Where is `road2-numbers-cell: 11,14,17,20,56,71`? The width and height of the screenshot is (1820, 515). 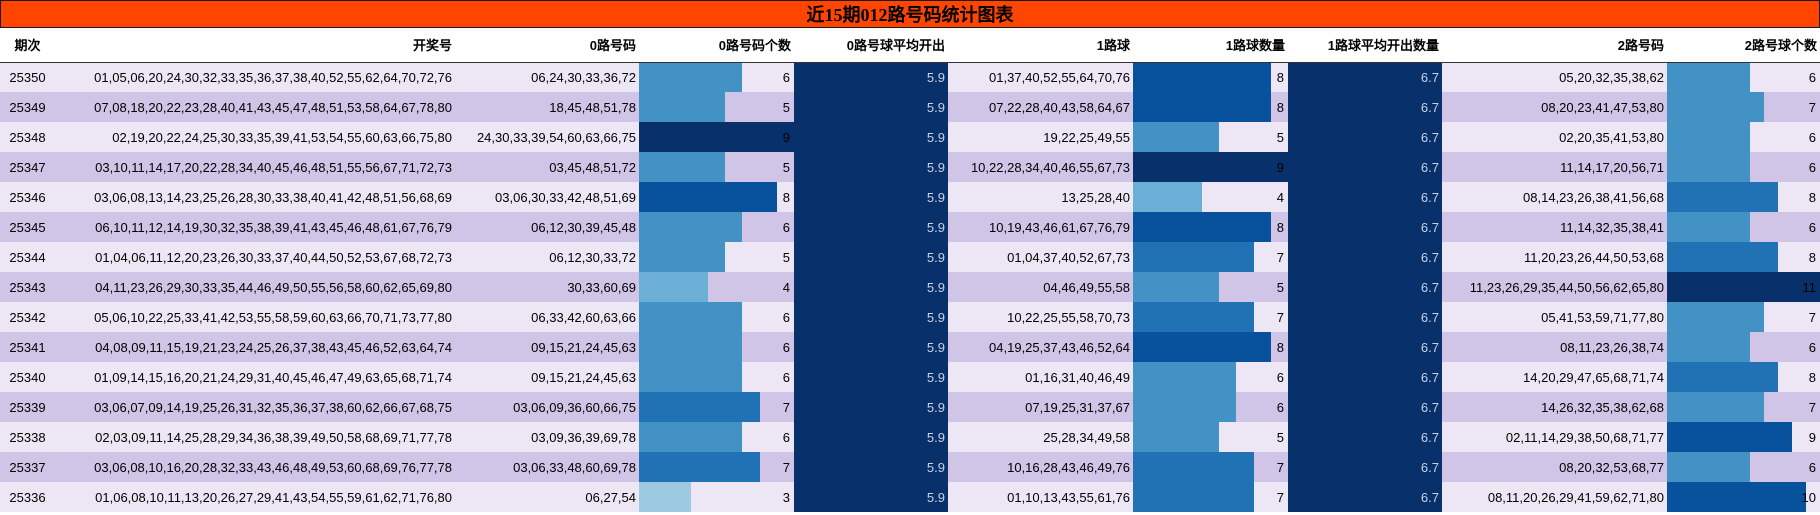
road2-numbers-cell: 11,14,17,20,56,71 is located at coordinates (1554, 167).